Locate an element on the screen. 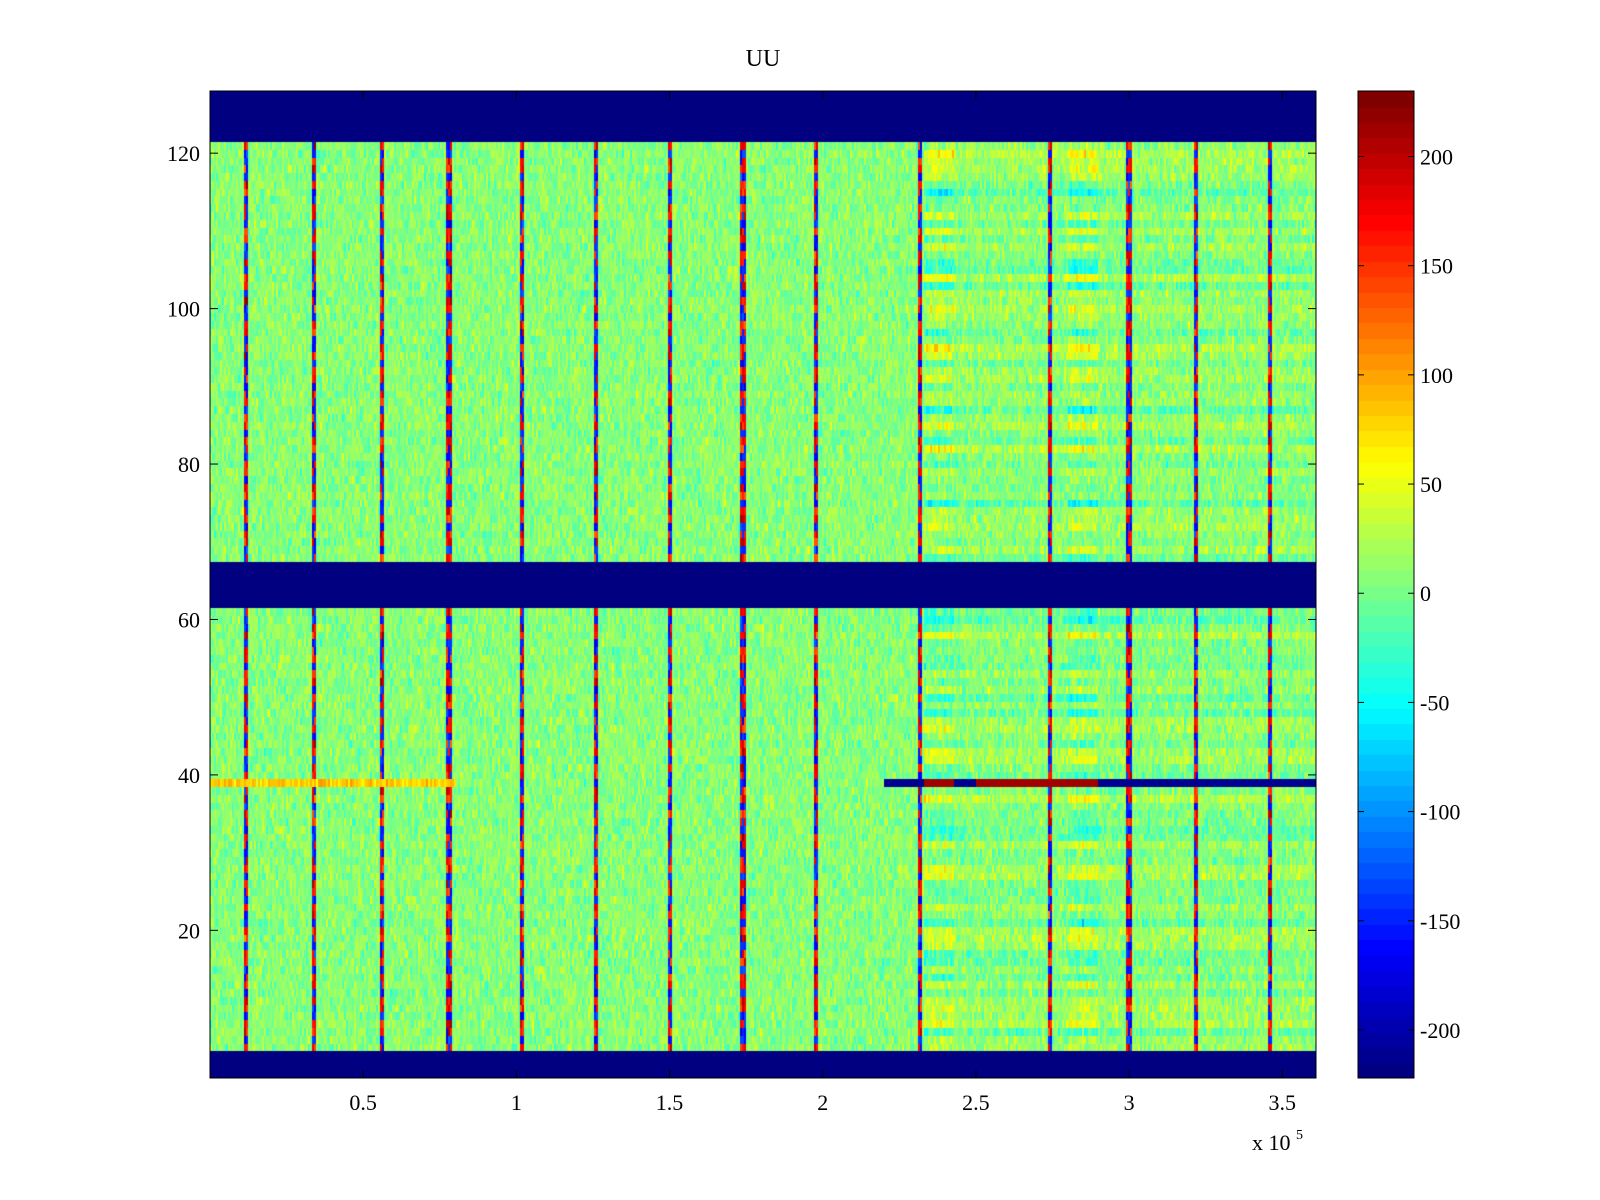 The image size is (1600, 1200). x-axis-exponent-power: 5 is located at coordinates (1299, 1135).